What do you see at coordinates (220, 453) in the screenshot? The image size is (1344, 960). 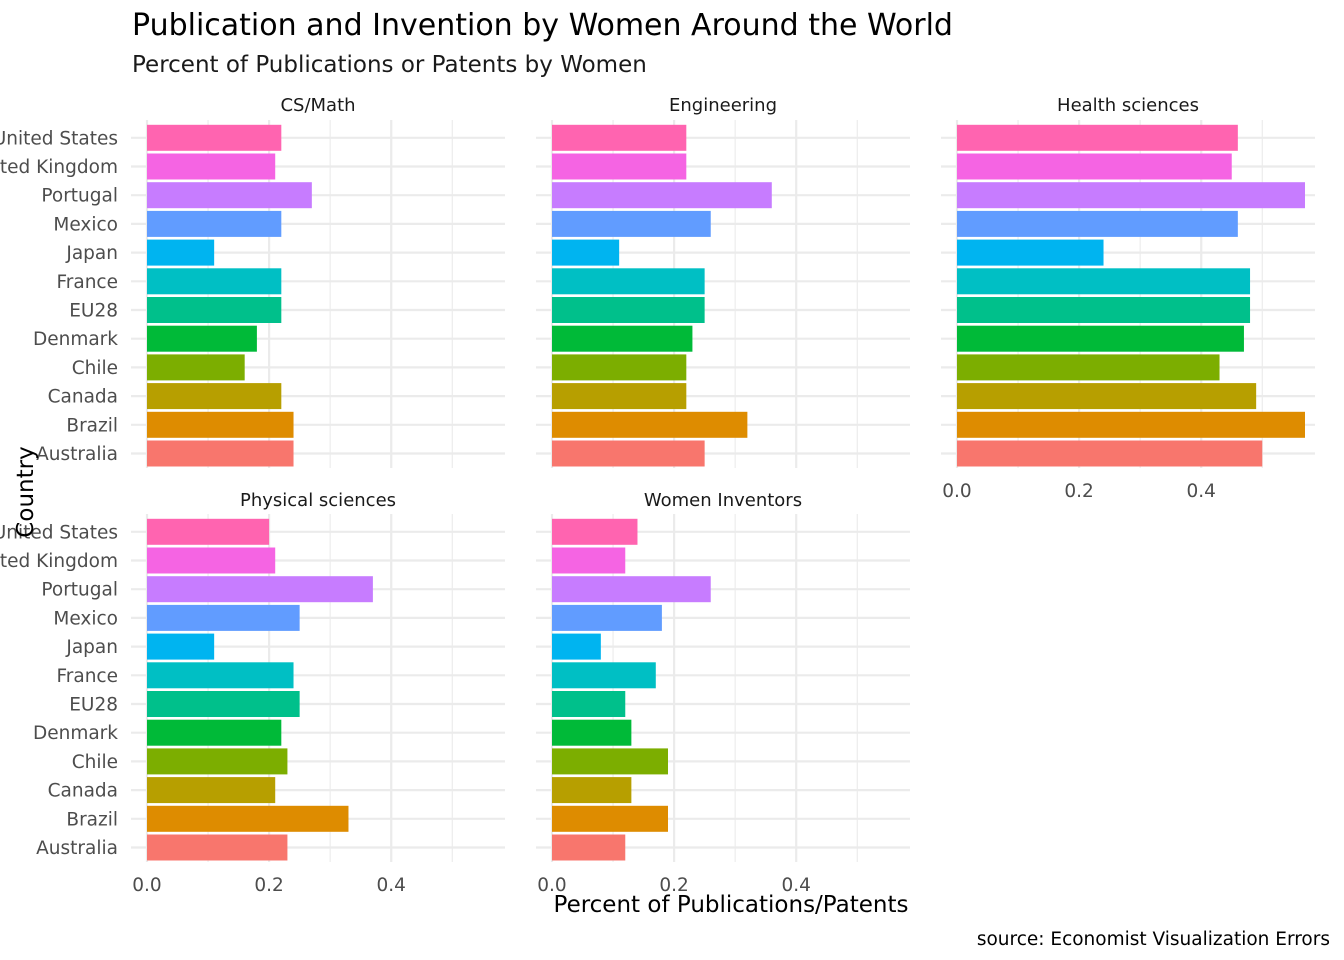 I see `facet-cs-math-bar-australia` at bounding box center [220, 453].